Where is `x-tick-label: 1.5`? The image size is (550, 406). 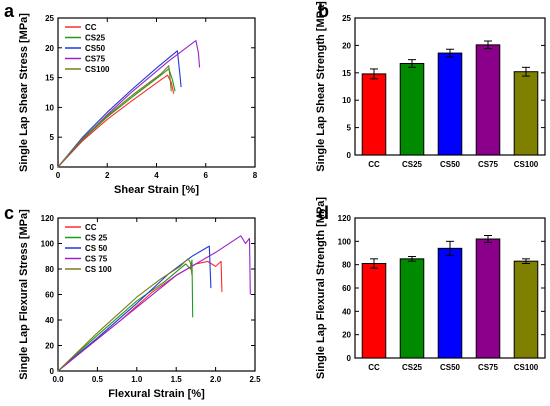
x-tick-label: 1.5 is located at coordinates (177, 379).